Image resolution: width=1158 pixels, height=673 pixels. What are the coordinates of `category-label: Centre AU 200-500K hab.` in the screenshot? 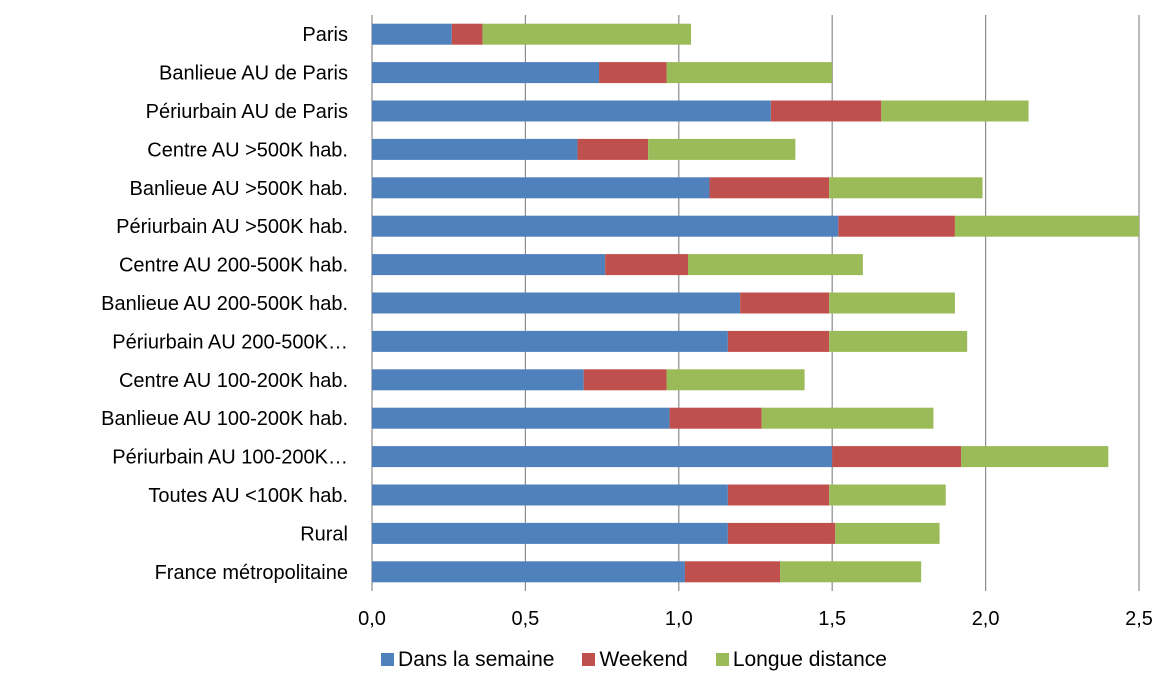 It's located at (233, 266).